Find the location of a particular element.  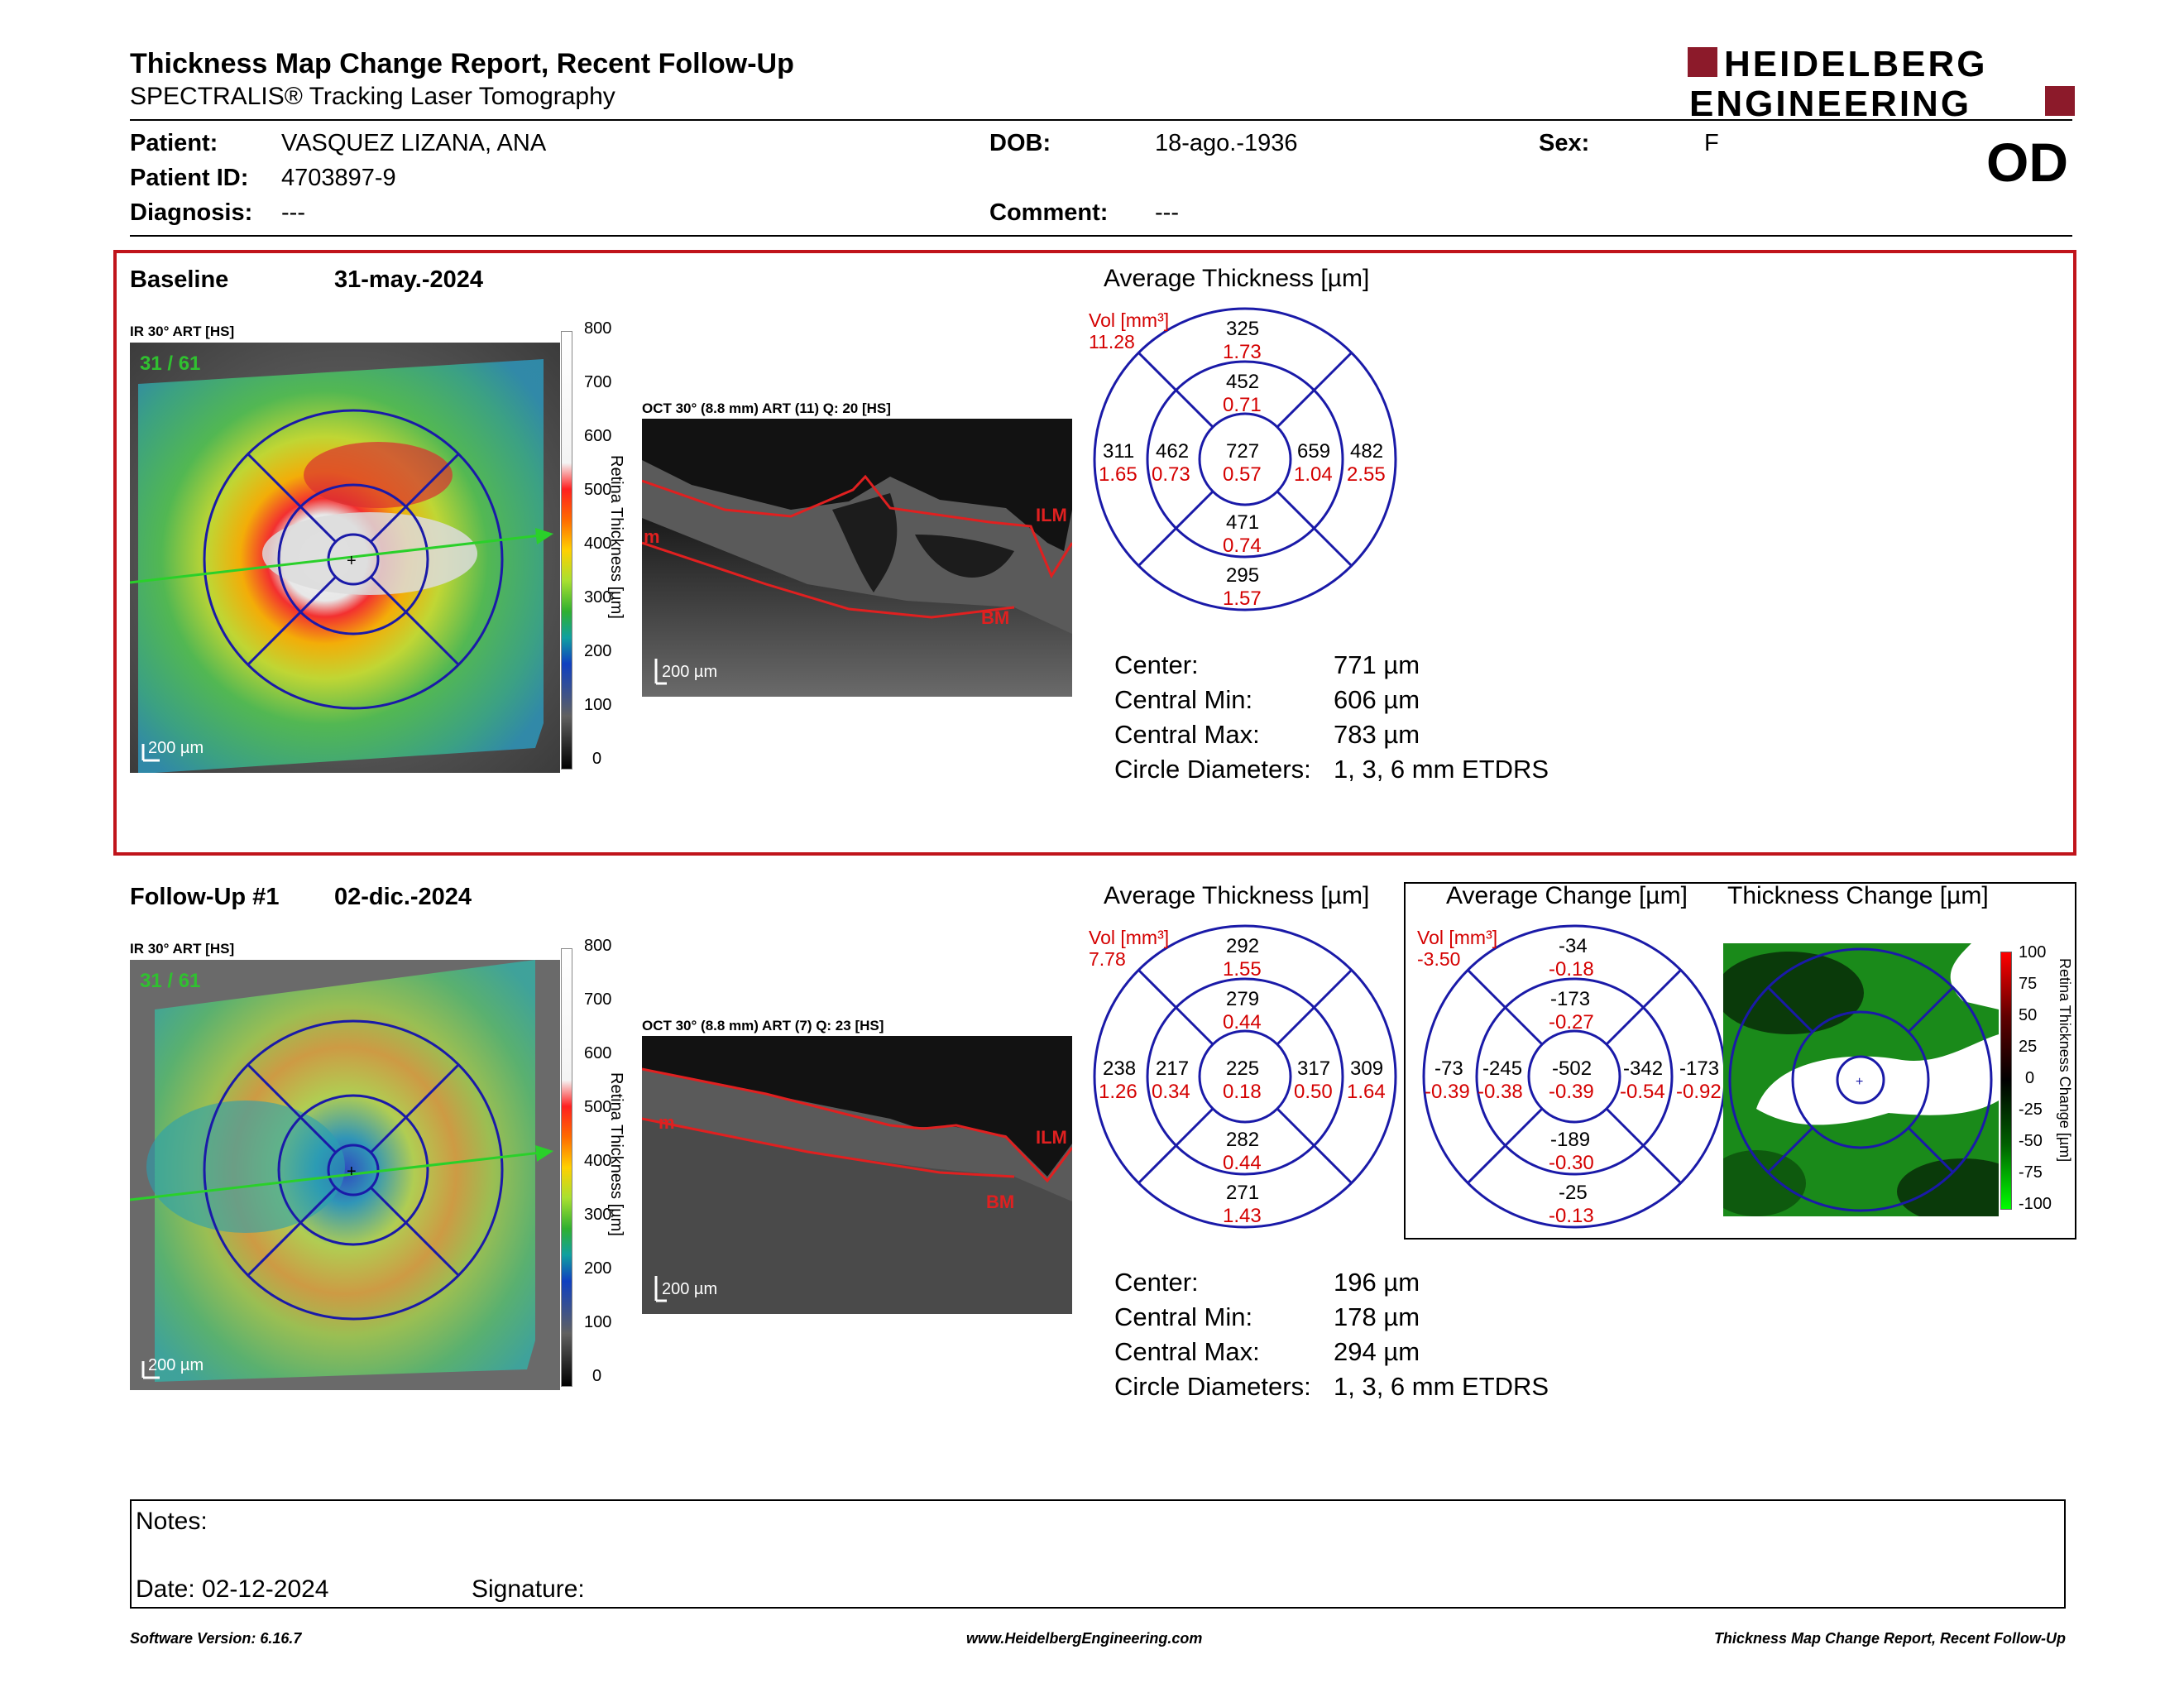

followup-inner-right-vol: 0.50 is located at coordinates (1313, 1092).